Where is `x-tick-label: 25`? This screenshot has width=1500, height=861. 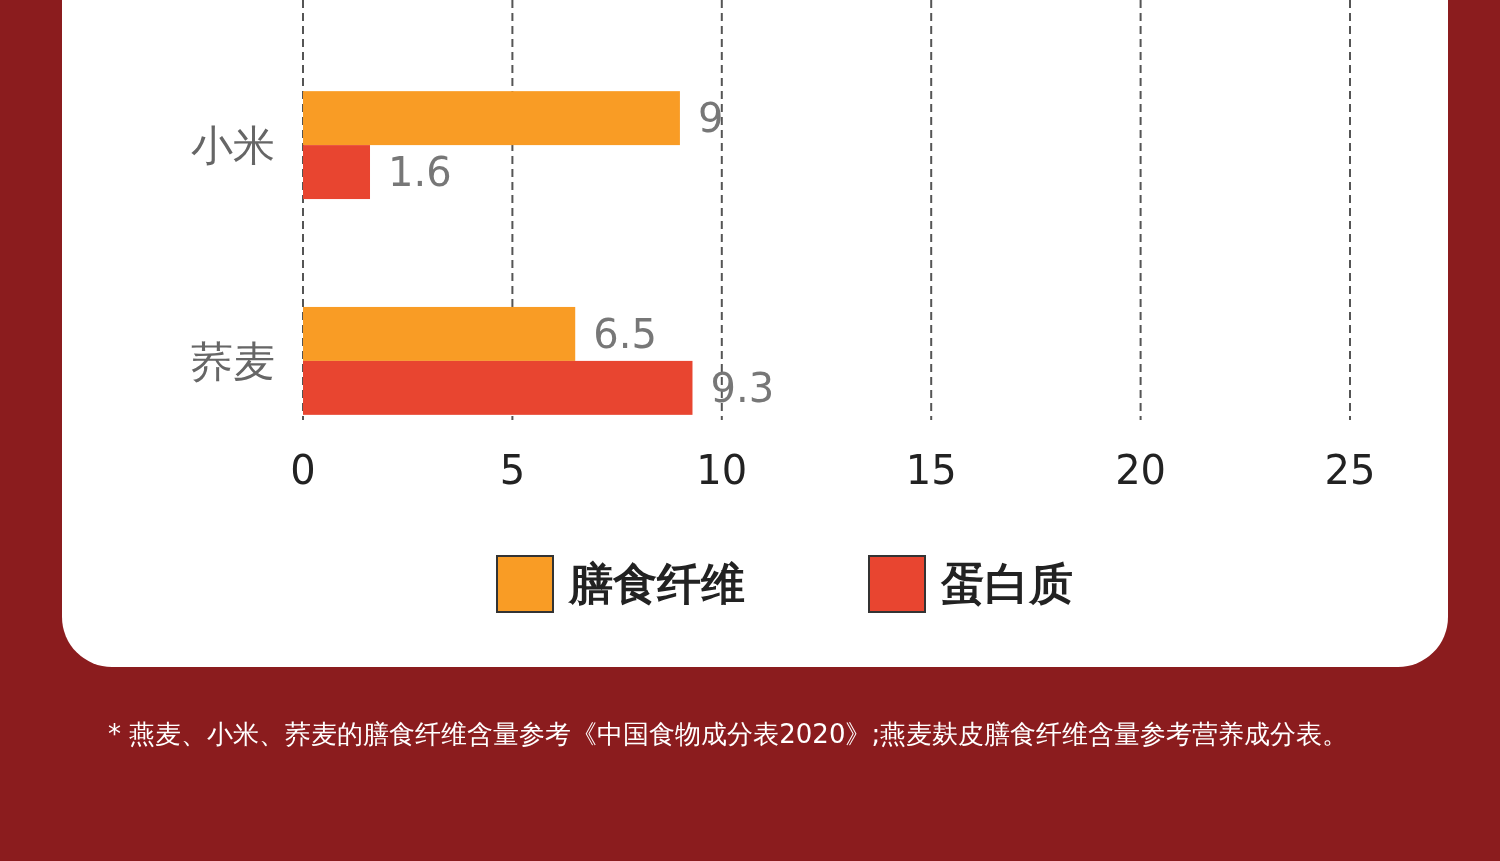 x-tick-label: 25 is located at coordinates (1350, 470).